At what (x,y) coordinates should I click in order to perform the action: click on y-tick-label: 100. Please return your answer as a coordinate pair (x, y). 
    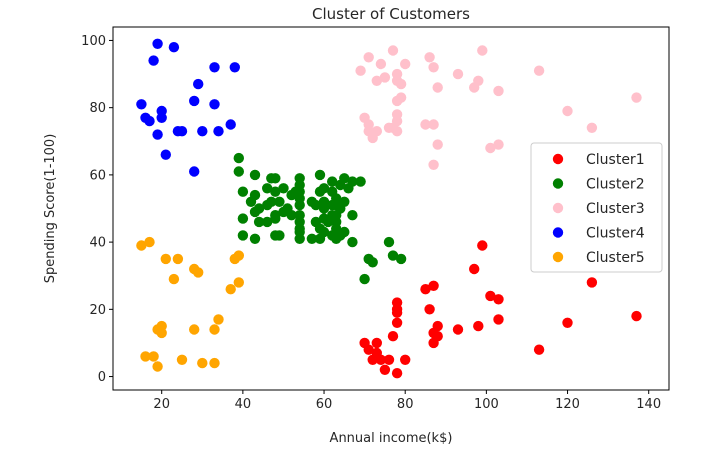
    Looking at the image, I should click on (93, 41).